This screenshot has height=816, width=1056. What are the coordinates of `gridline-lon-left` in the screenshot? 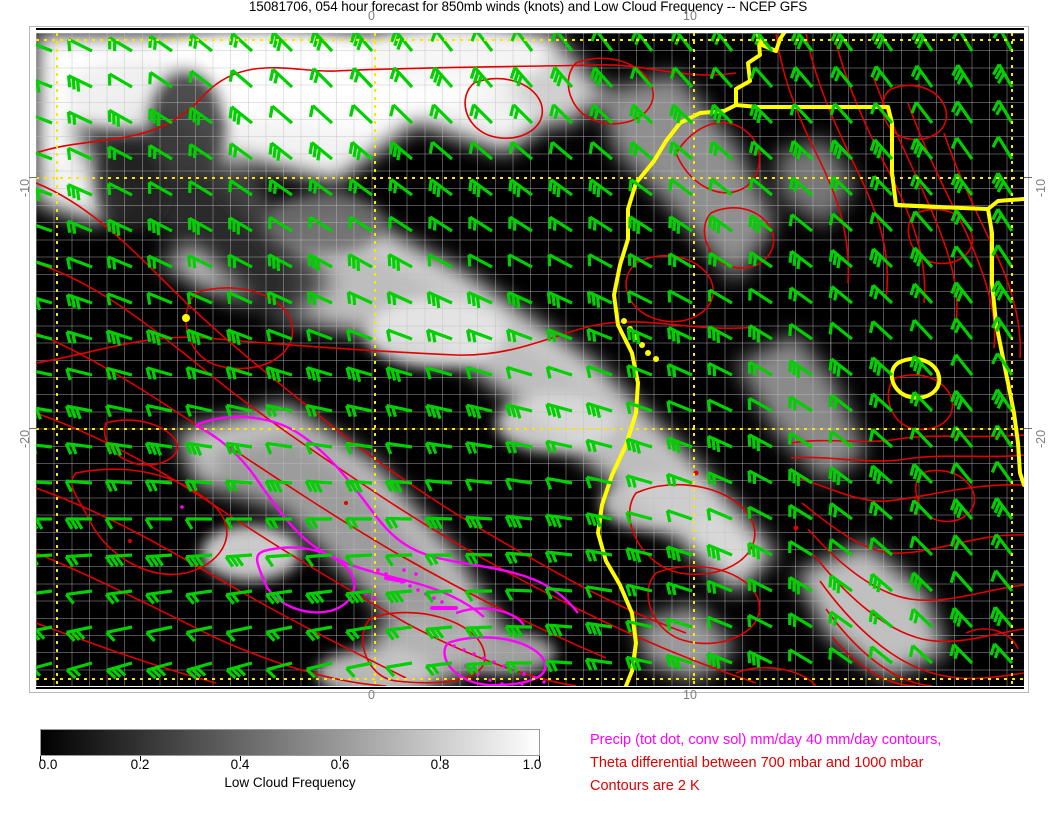 It's located at (57, 359).